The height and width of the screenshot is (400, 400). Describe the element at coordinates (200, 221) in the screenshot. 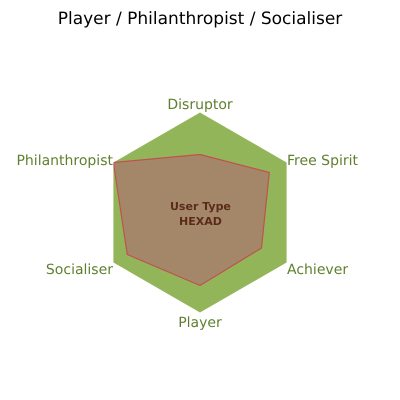

I see `text: HEXAD` at that location.